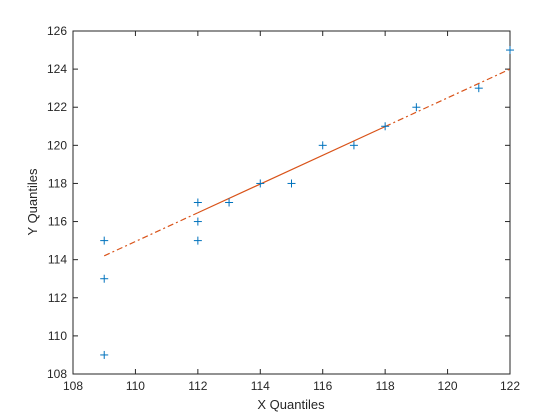 The width and height of the screenshot is (560, 420). Describe the element at coordinates (448, 386) in the screenshot. I see `x-tick-label: 120` at that location.